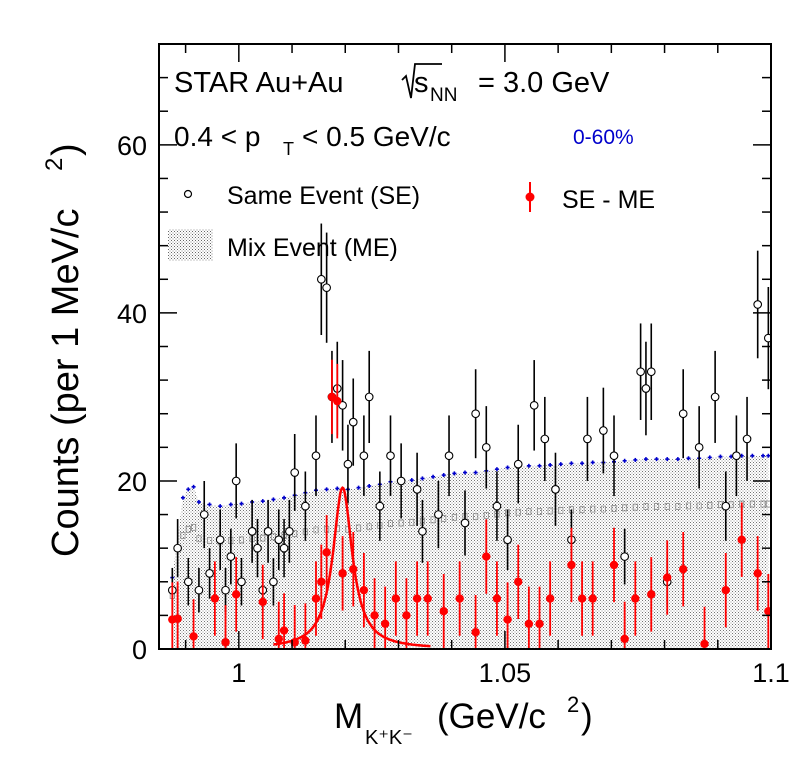  Describe the element at coordinates (411, 222) in the screenshot. I see `legend: Same Event (SE) SE - ME Mix Event (ME)` at that location.